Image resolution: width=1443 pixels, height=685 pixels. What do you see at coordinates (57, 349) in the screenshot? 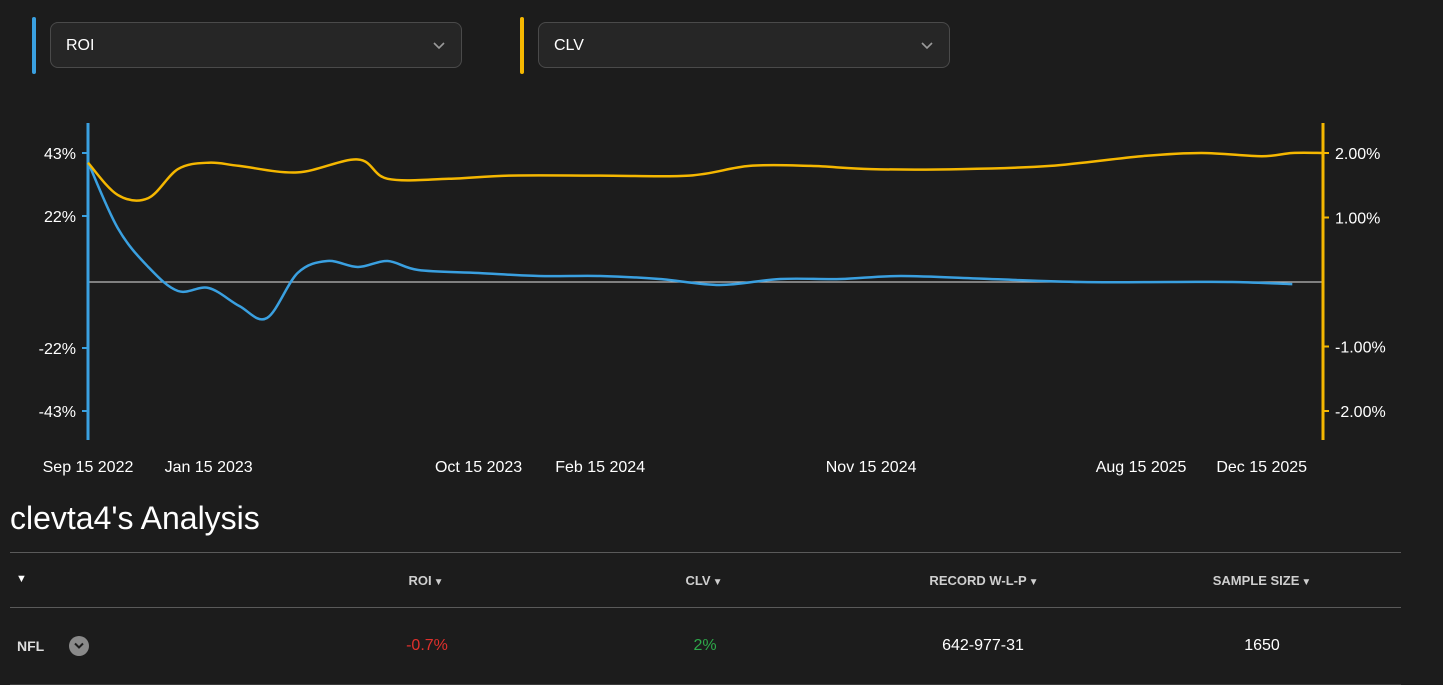
I see `left-tick-label: -22%` at bounding box center [57, 349].